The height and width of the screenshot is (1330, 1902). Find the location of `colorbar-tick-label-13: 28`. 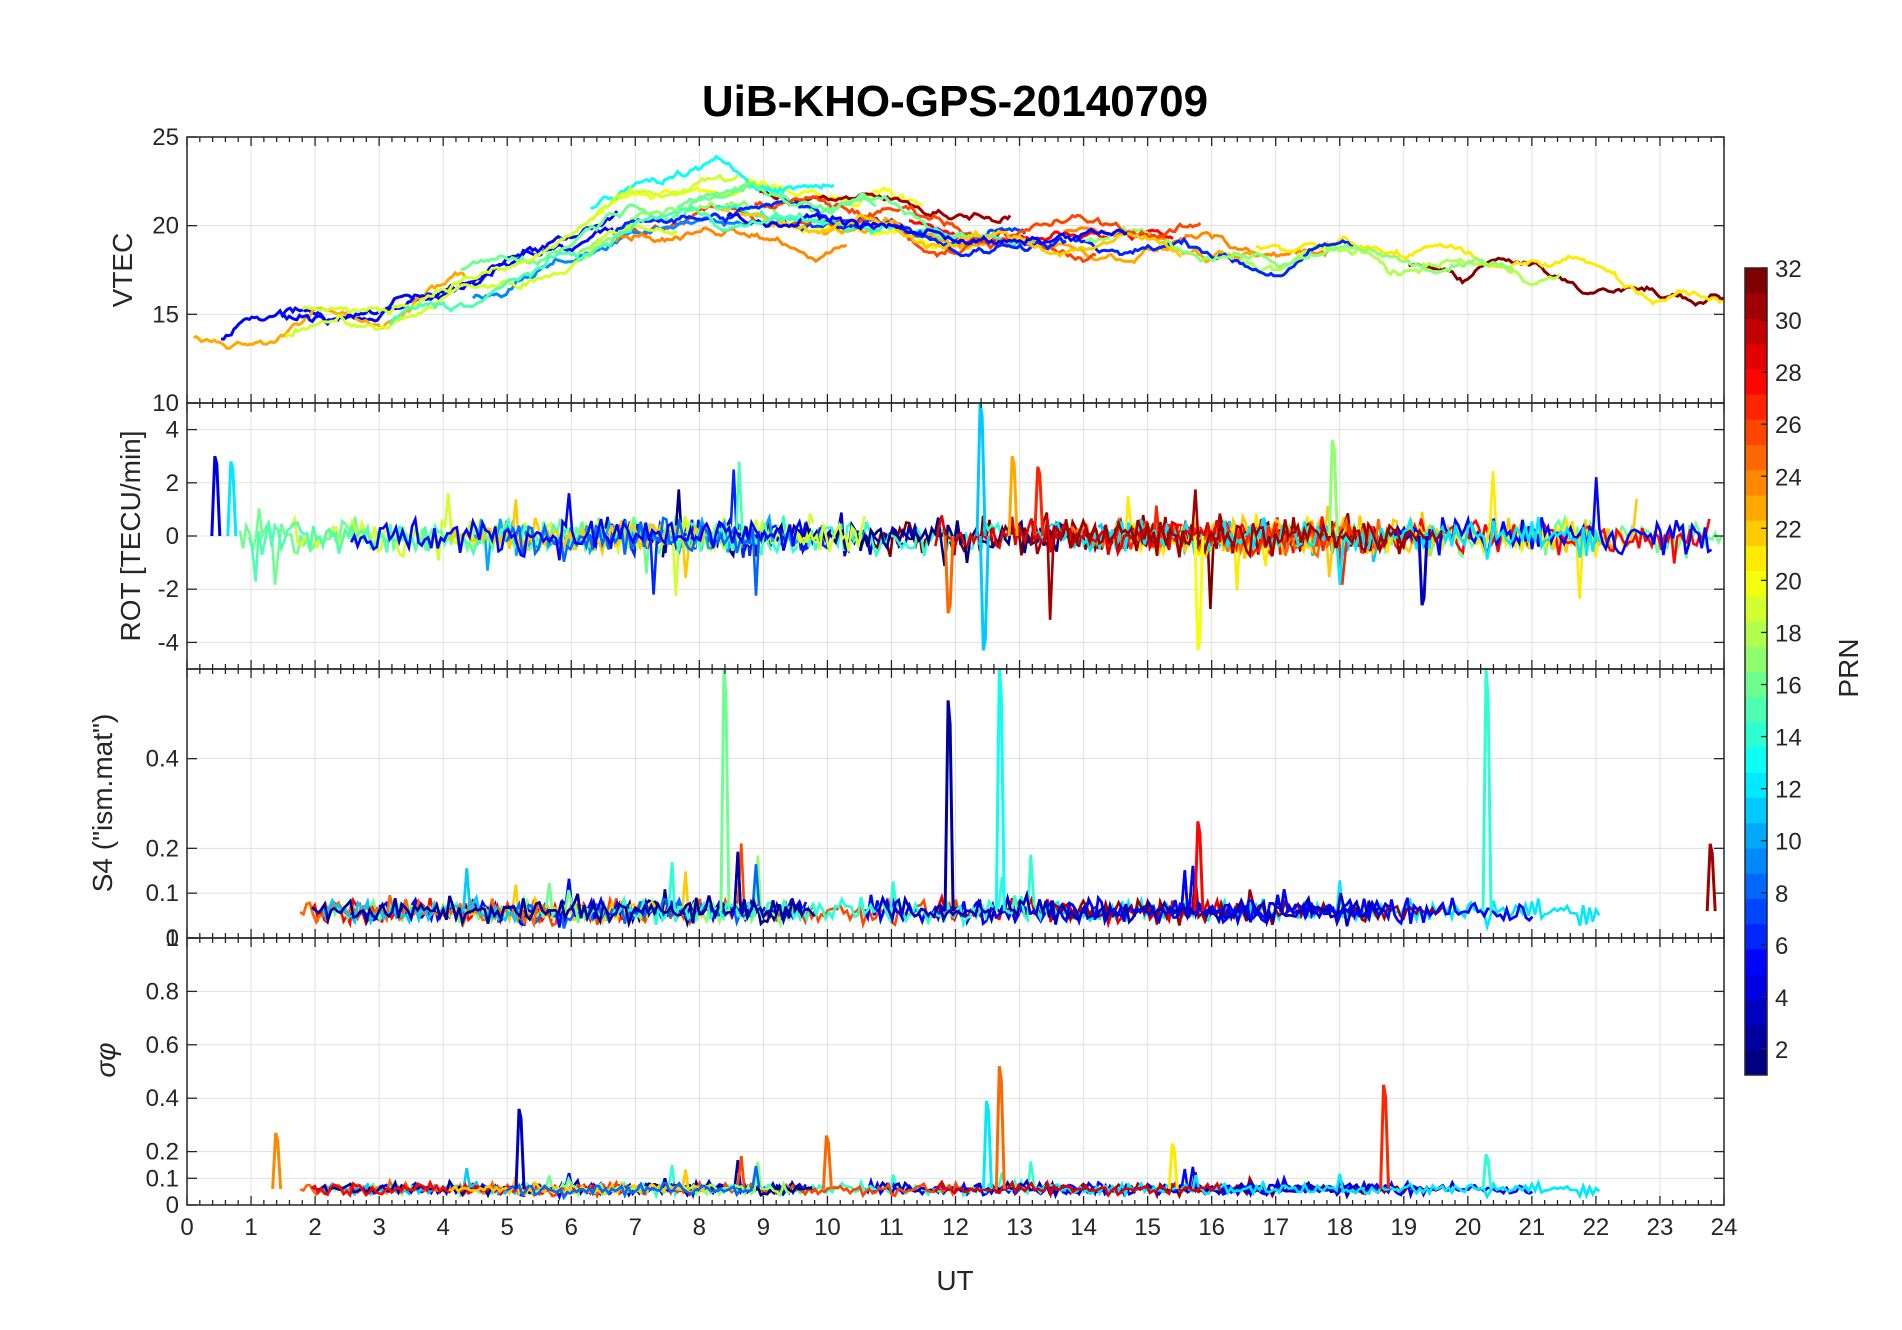

colorbar-tick-label-13: 28 is located at coordinates (1788, 373).